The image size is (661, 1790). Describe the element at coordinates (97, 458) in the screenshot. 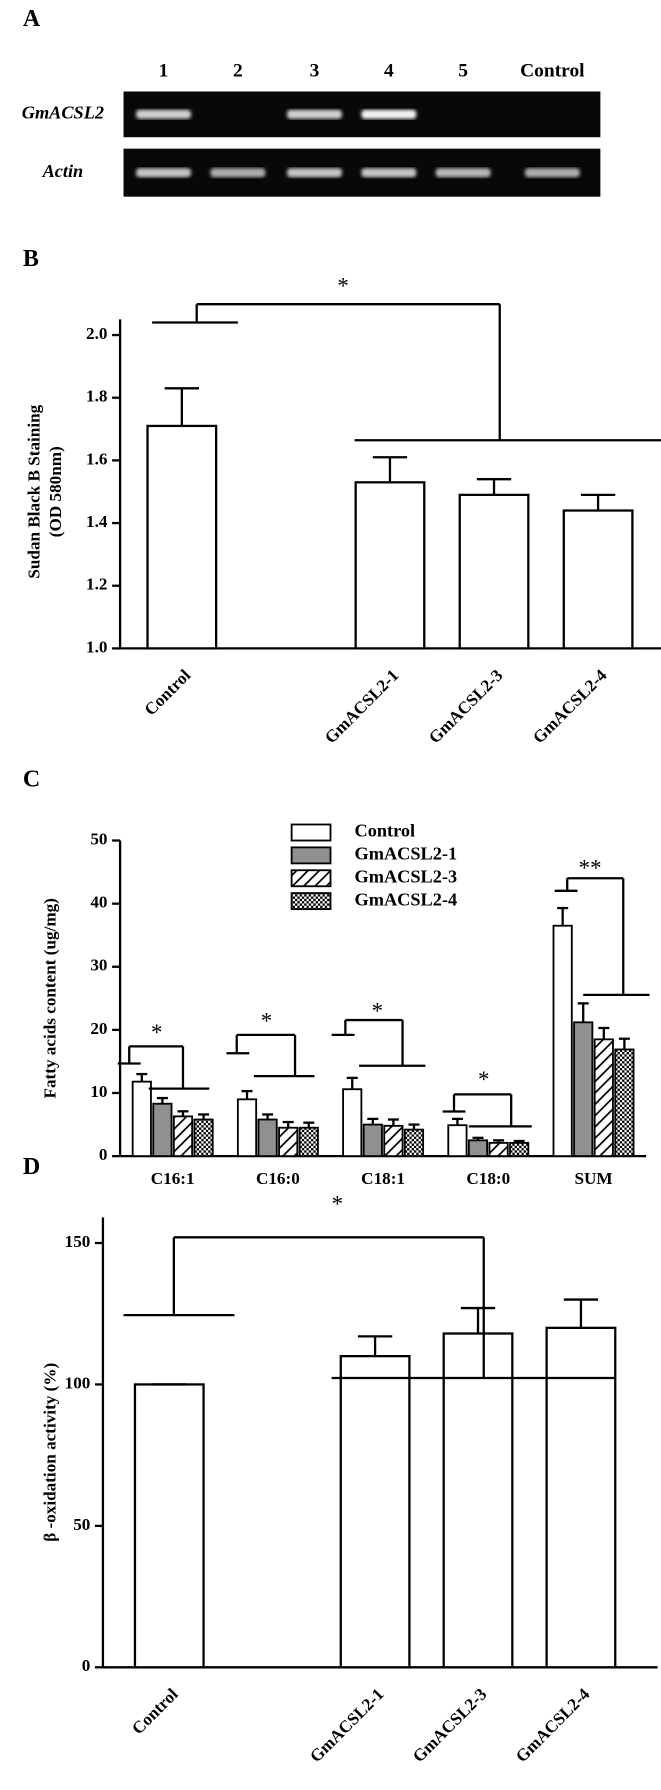

I see `y-tick-label: 1.6` at that location.